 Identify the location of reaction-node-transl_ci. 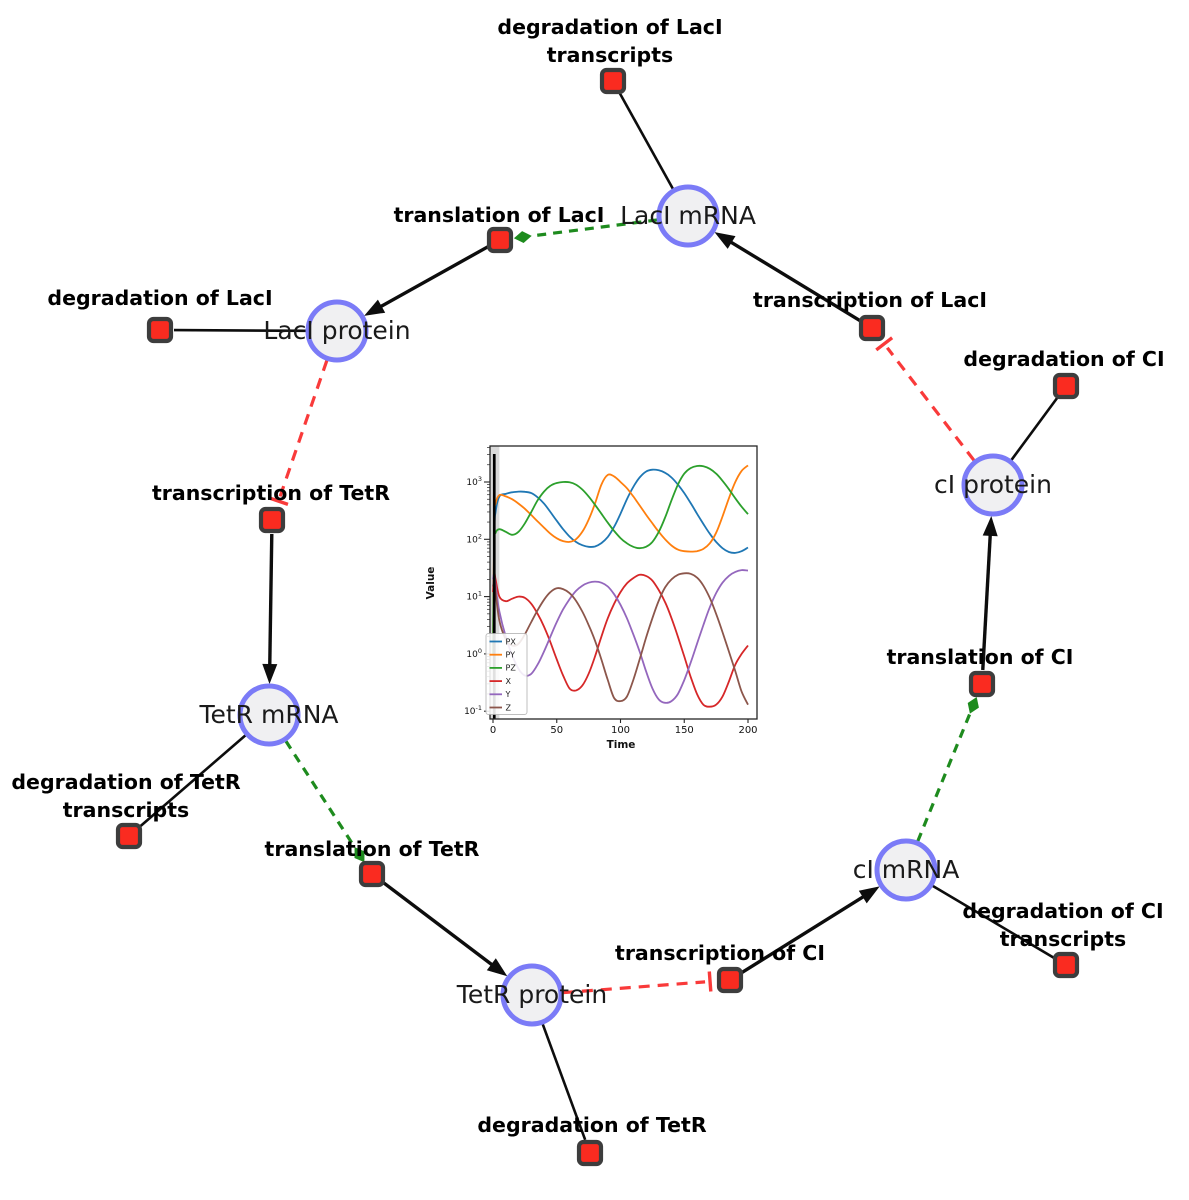
(982, 684).